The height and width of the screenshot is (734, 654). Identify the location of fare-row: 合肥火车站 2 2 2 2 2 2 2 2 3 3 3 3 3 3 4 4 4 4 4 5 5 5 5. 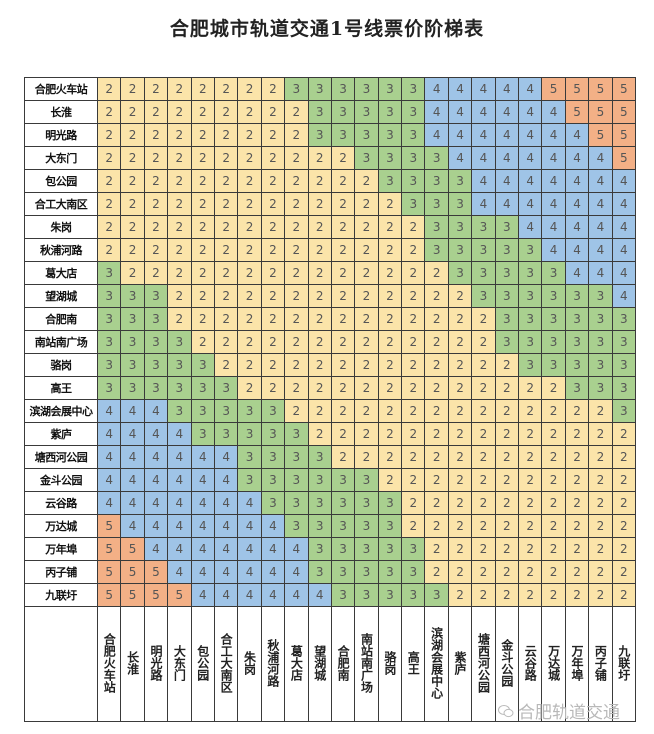
(330, 89).